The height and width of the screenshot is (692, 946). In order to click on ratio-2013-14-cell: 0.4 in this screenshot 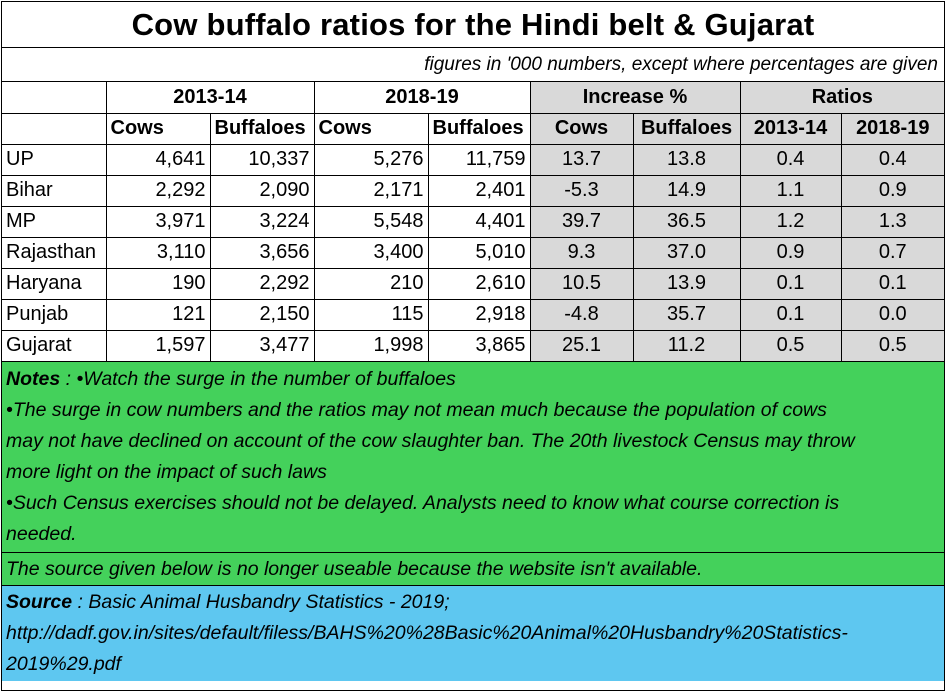, I will do `click(790, 159)`.